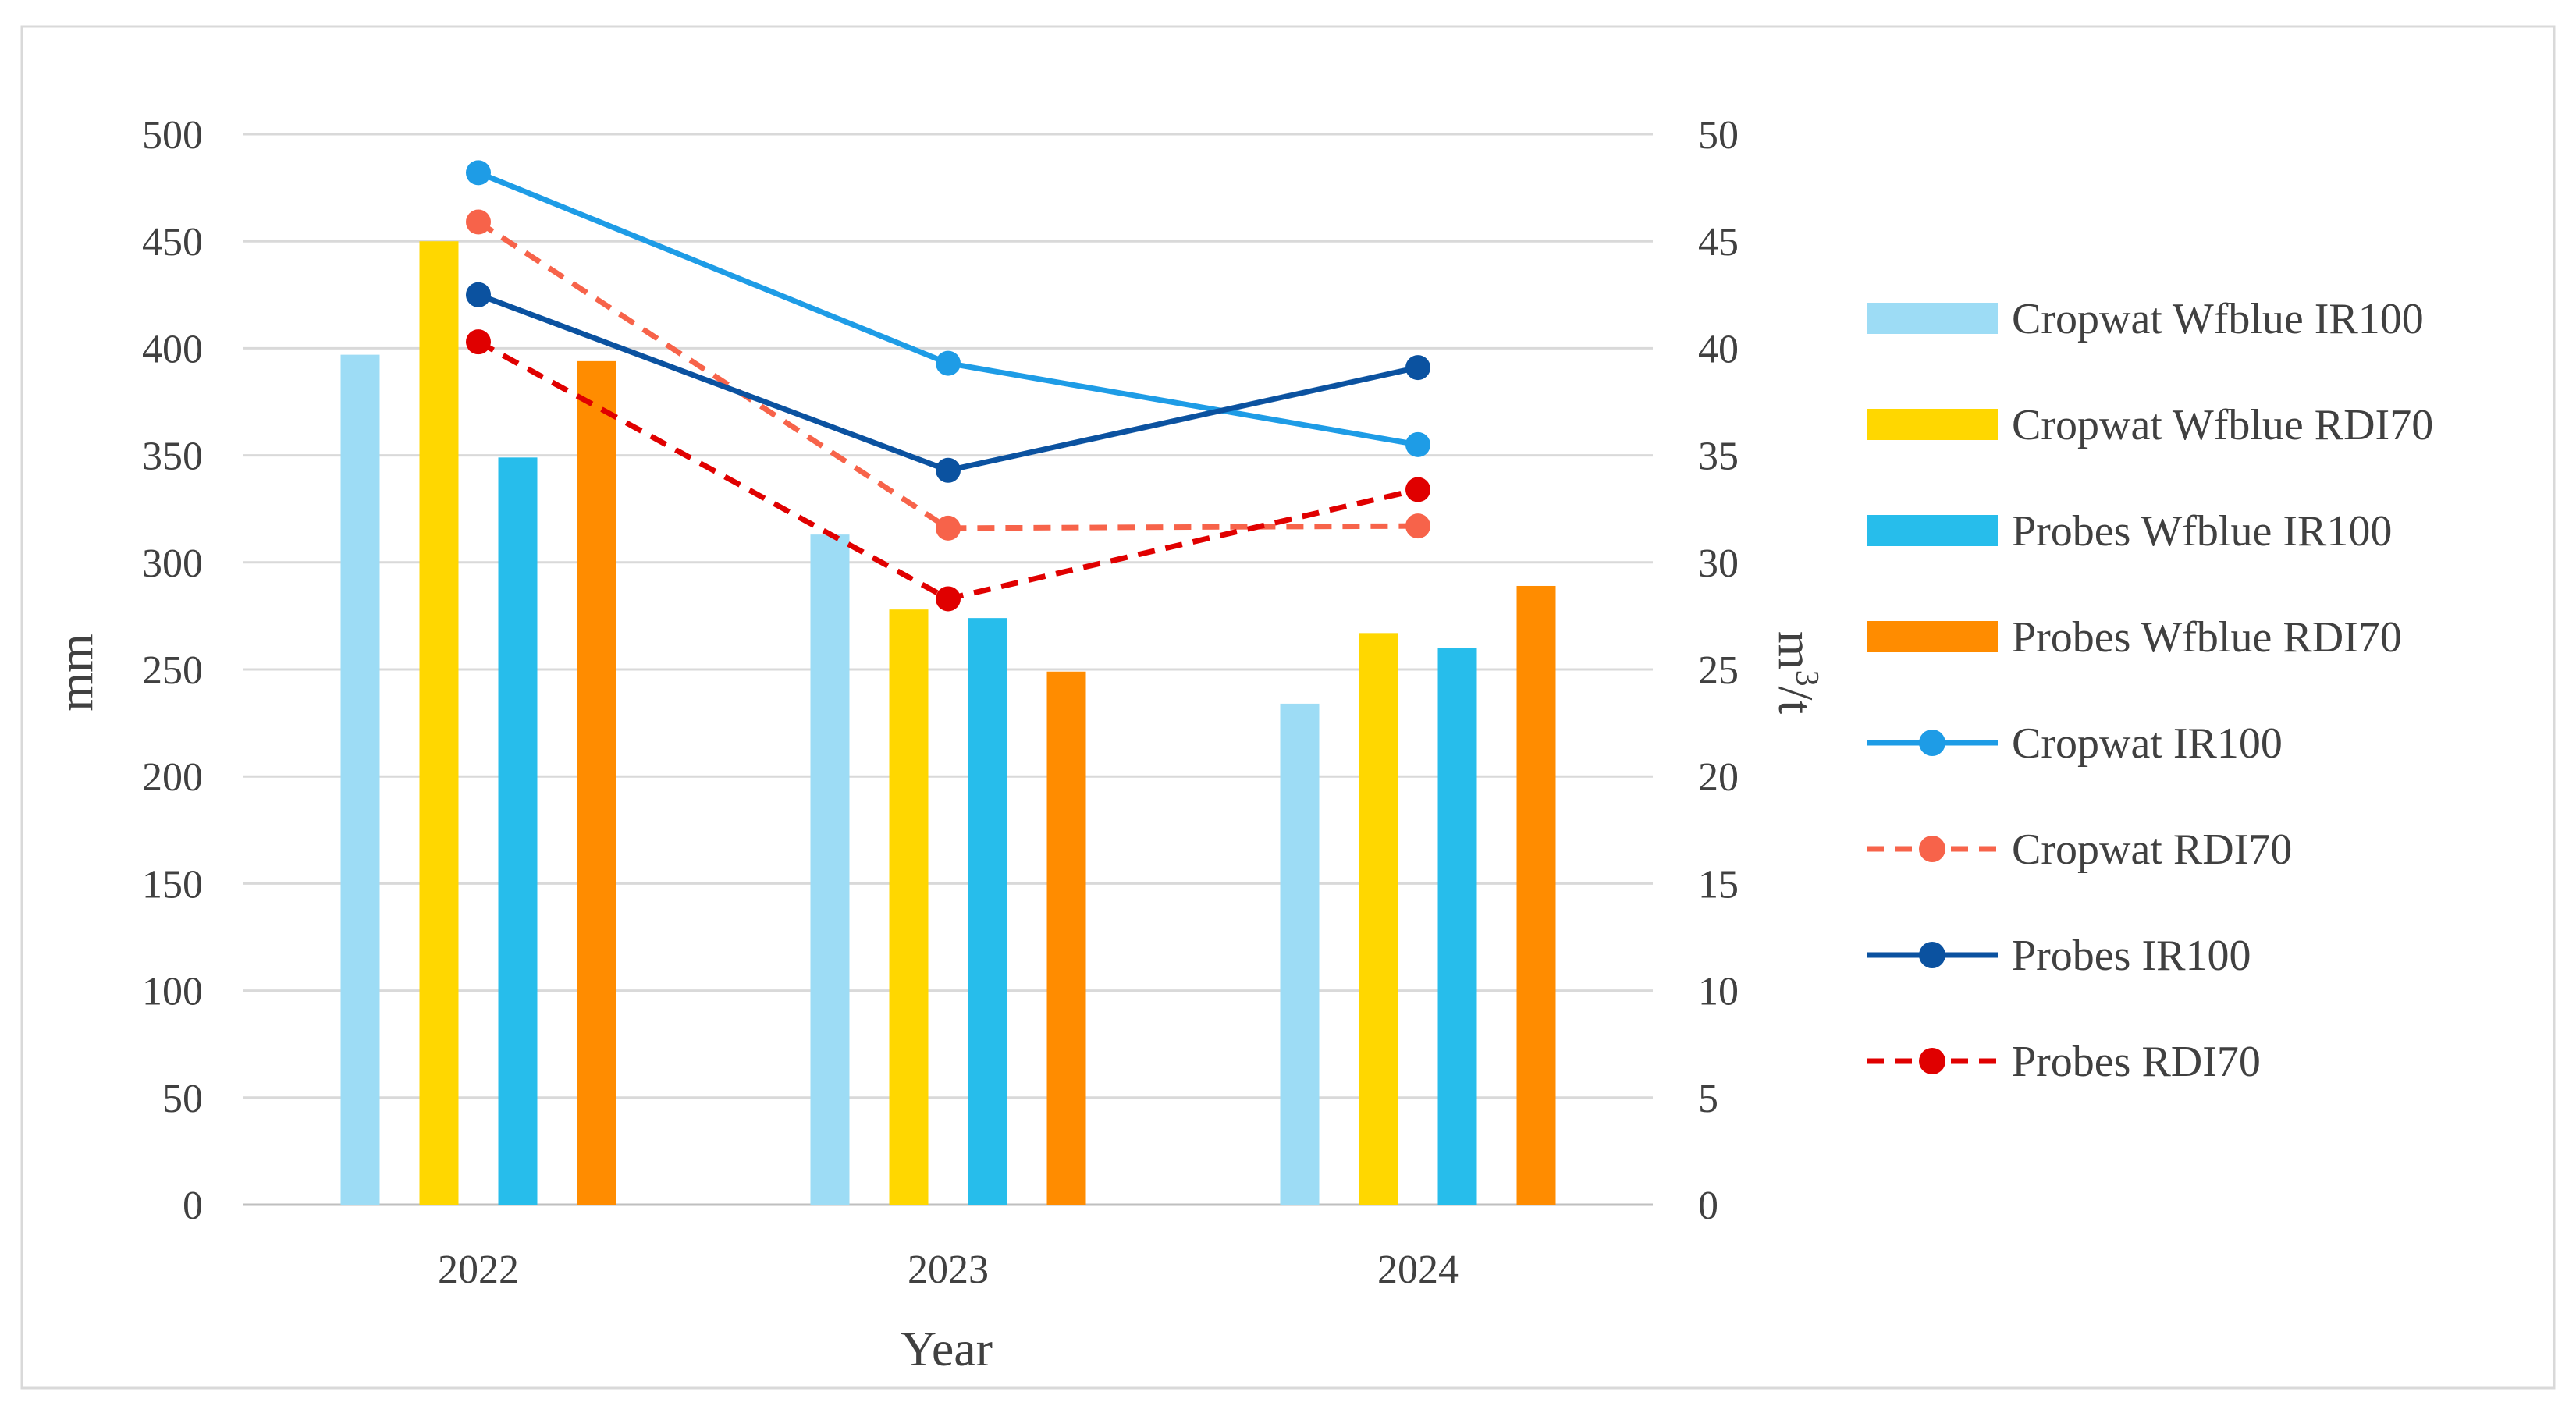 This screenshot has width=2576, height=1420. What do you see at coordinates (1708, 1099) in the screenshot?
I see `y2-tick-label: 5` at bounding box center [1708, 1099].